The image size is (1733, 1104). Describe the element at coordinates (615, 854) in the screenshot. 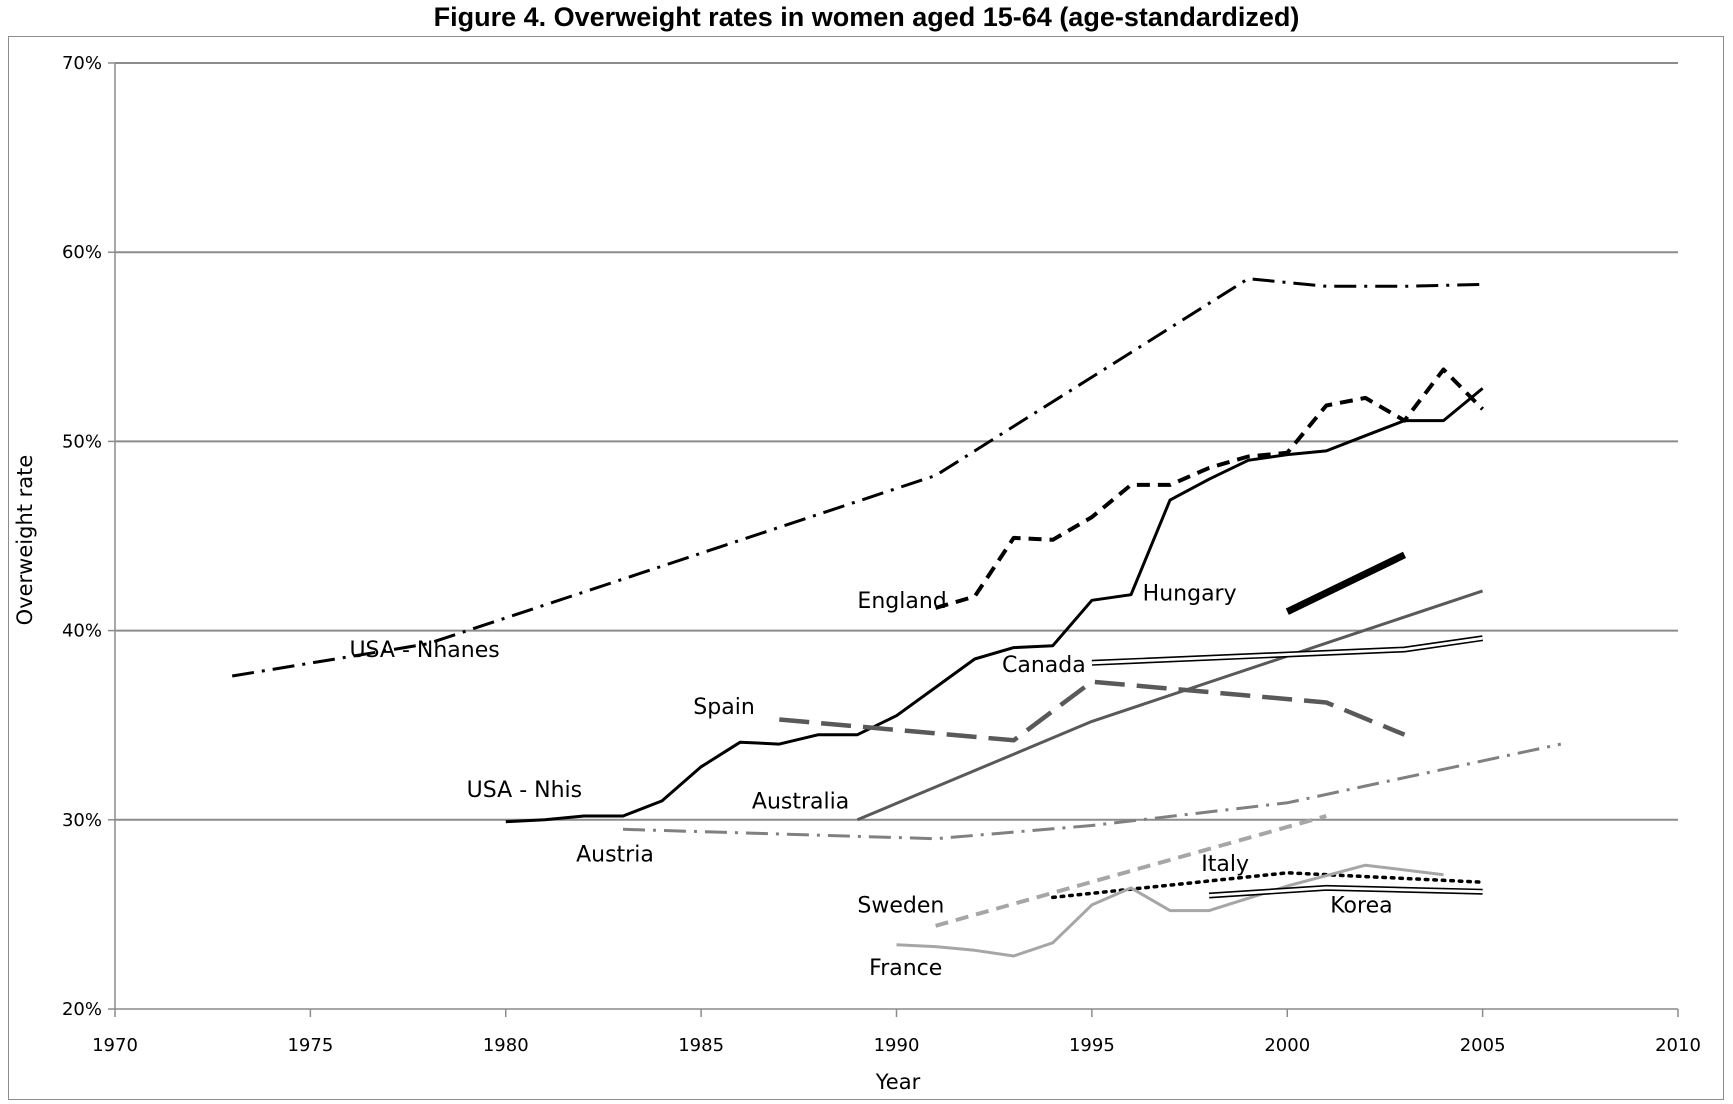

I see `series-label-austria: Austria` at that location.